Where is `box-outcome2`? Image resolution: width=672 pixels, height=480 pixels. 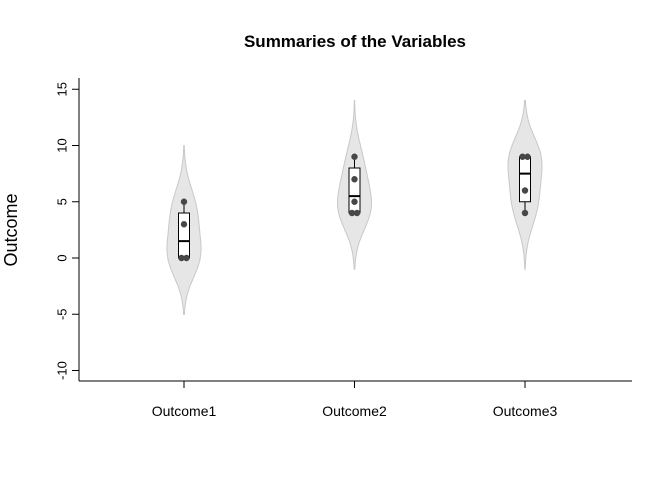 box-outcome2 is located at coordinates (354, 190).